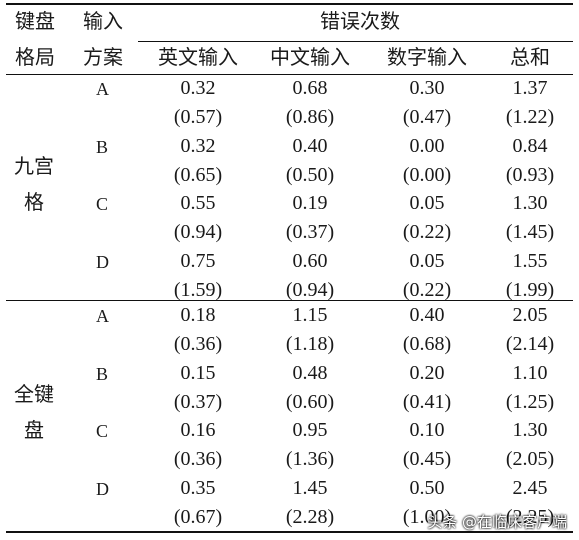  I want to click on header-errors-title: 错误次数, so click(360, 21).